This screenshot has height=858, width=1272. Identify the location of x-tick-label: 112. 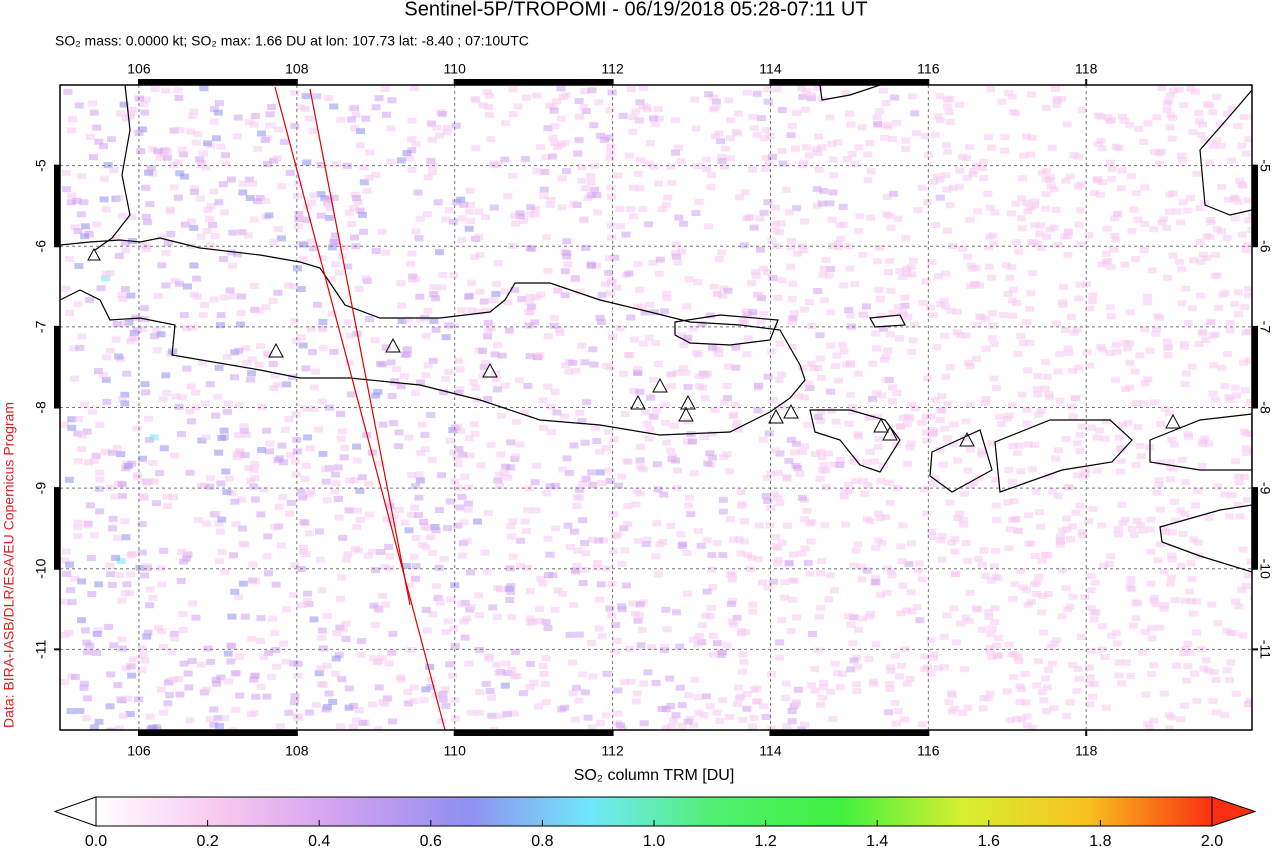
(612, 69).